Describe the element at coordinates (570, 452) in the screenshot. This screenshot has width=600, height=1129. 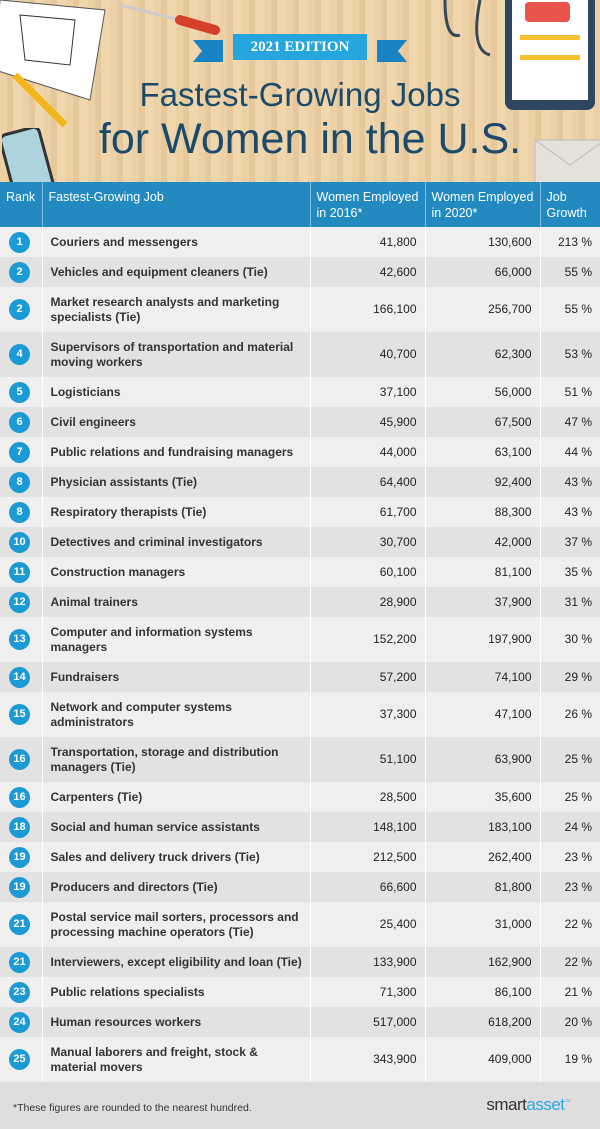
I see `growth-cell: 44 %` at that location.